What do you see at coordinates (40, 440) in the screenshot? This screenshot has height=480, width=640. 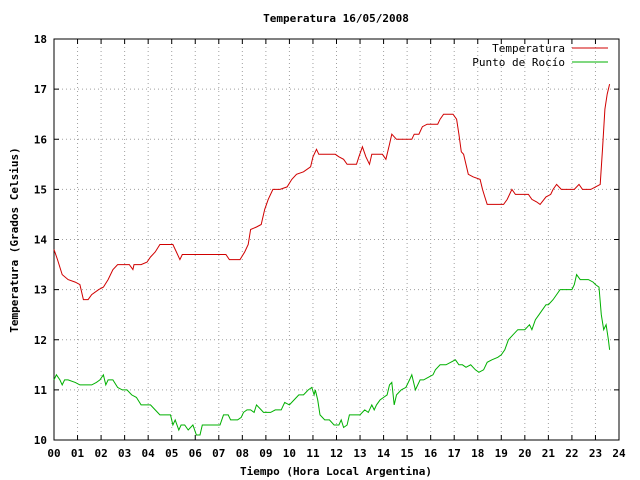 I see `y-tick-label: 10` at bounding box center [40, 440].